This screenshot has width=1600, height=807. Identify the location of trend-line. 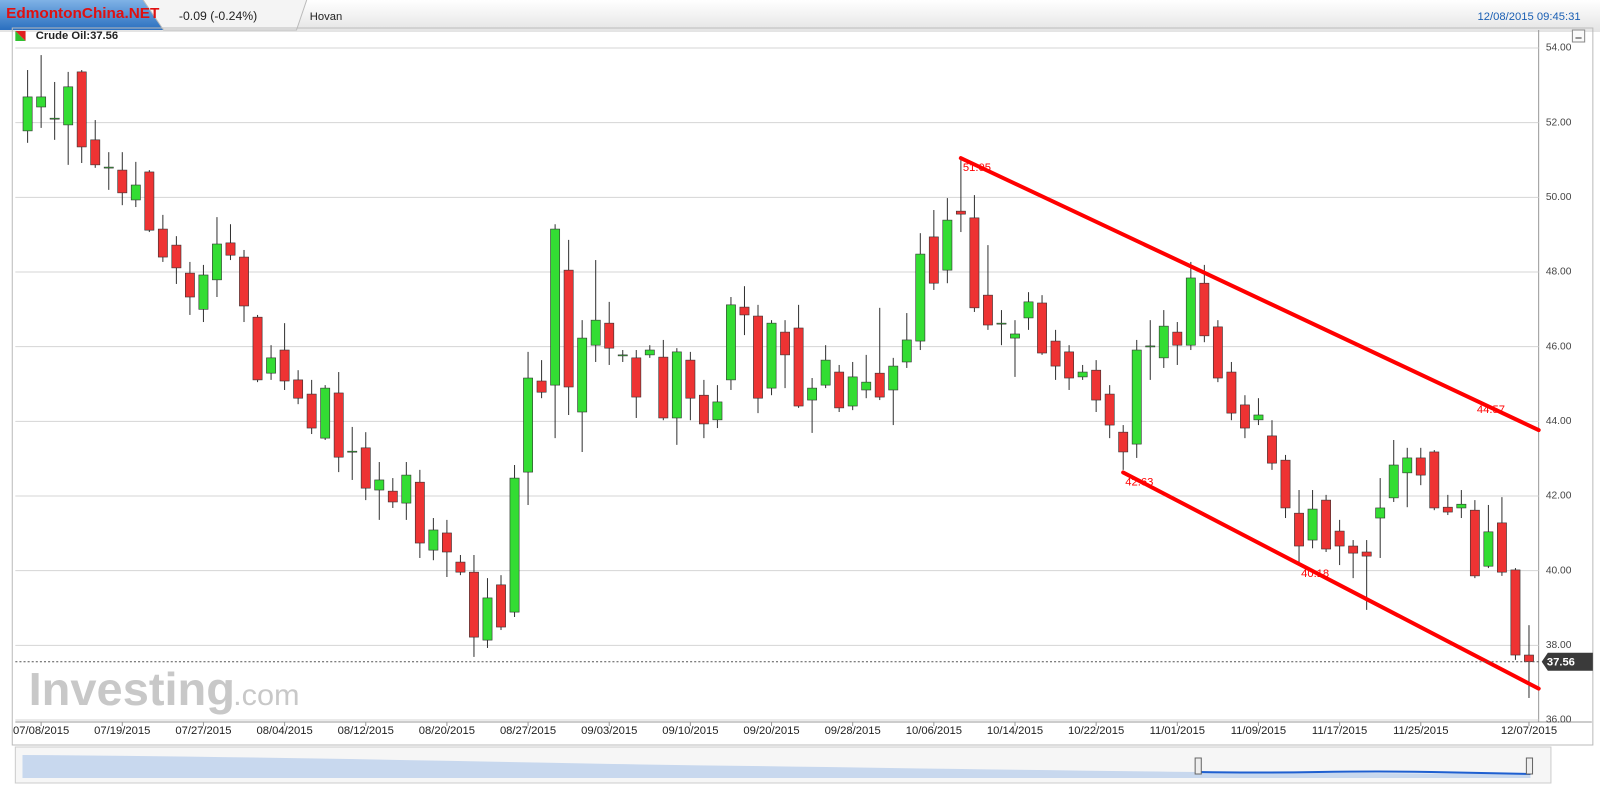
(1331, 580).